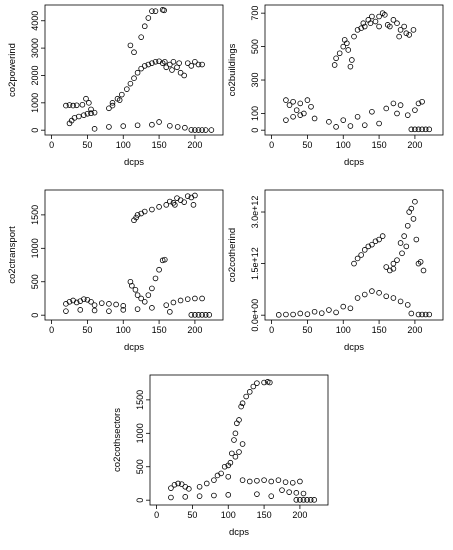 This screenshot has width=453, height=550. I want to click on y-tick-label: 3.0e+12, so click(255, 212).